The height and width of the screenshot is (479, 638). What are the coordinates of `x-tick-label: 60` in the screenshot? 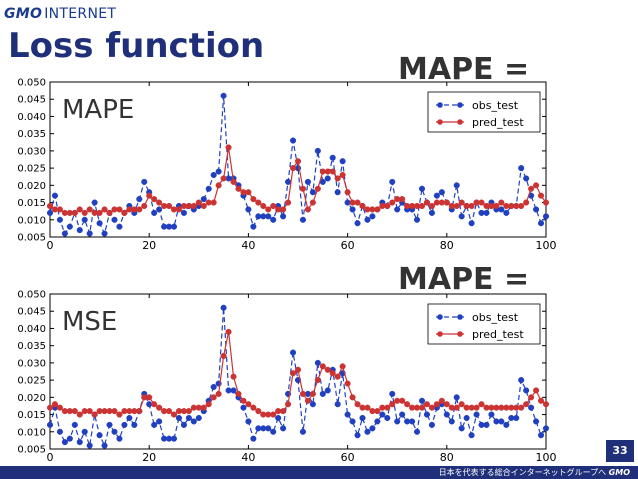 It's located at (348, 245).